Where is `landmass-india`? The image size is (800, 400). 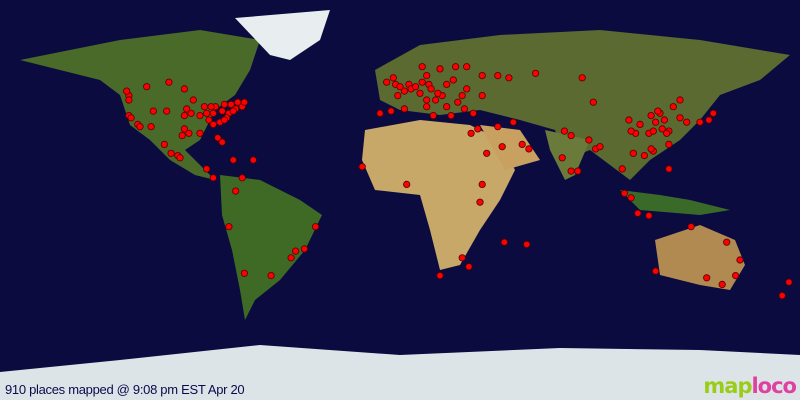
landmass-india is located at coordinates (567, 155).